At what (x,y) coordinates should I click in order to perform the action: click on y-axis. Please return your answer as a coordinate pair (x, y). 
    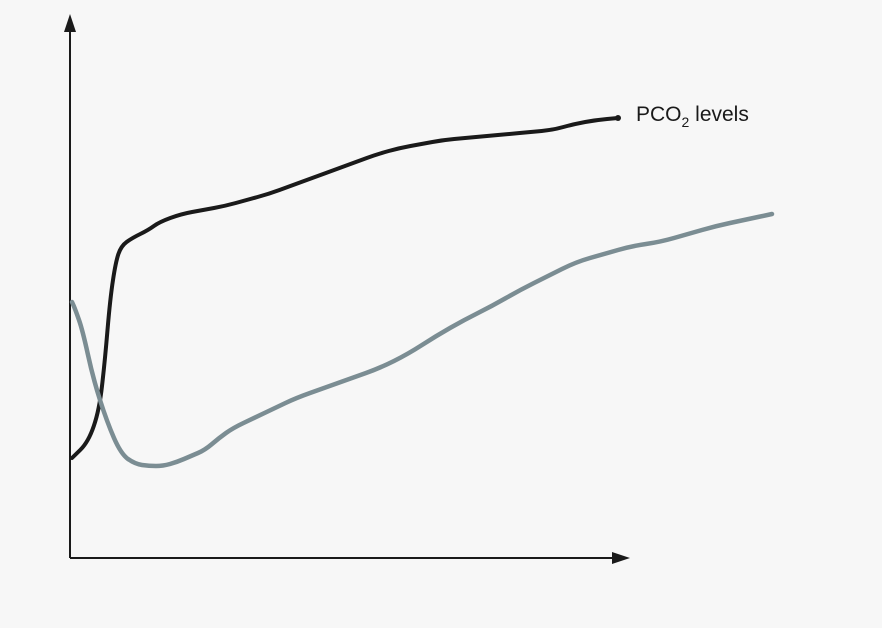
    Looking at the image, I should click on (70, 286).